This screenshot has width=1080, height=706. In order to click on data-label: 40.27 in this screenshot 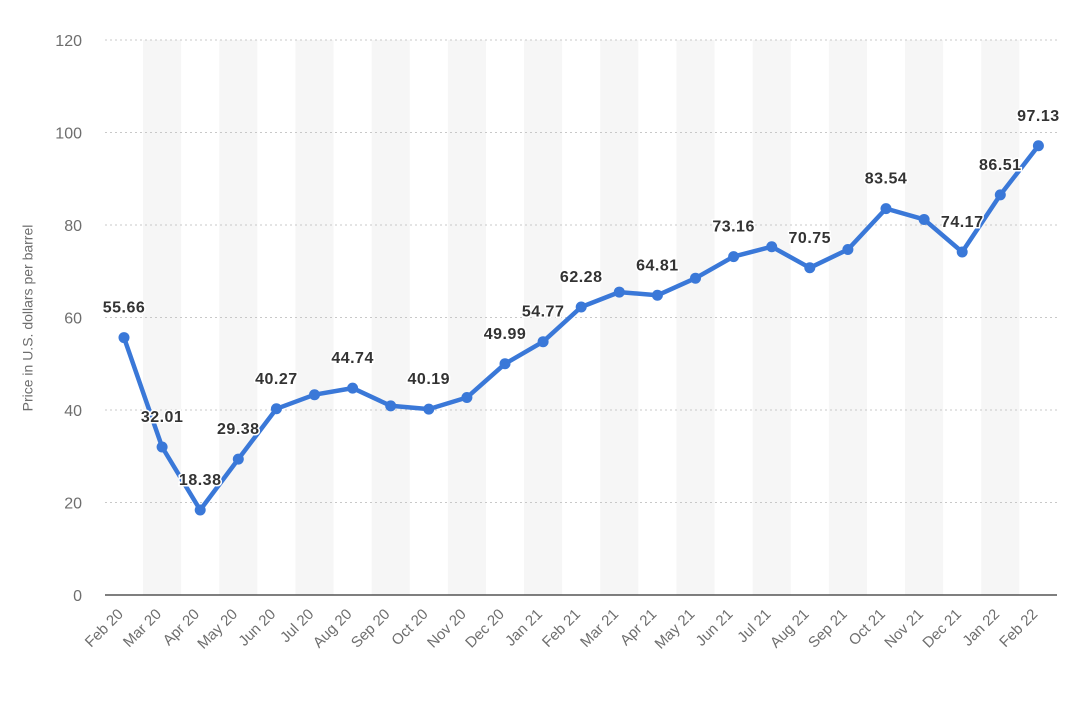, I will do `click(276, 379)`.